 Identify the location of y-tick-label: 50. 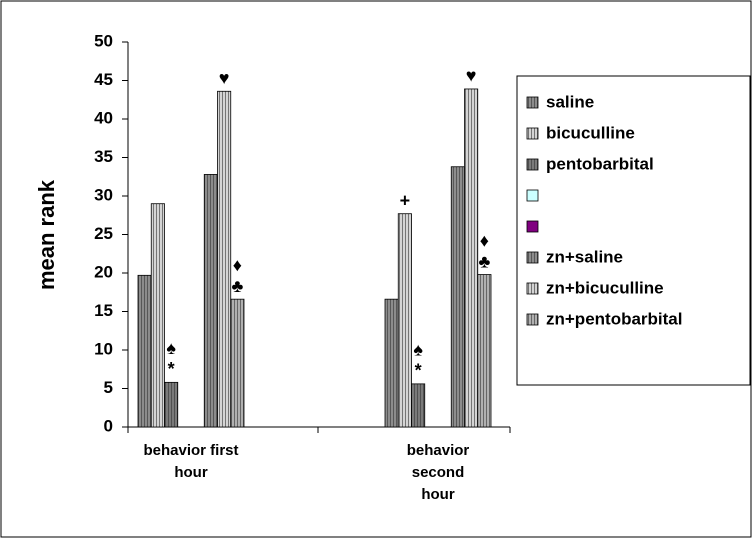
(103, 40).